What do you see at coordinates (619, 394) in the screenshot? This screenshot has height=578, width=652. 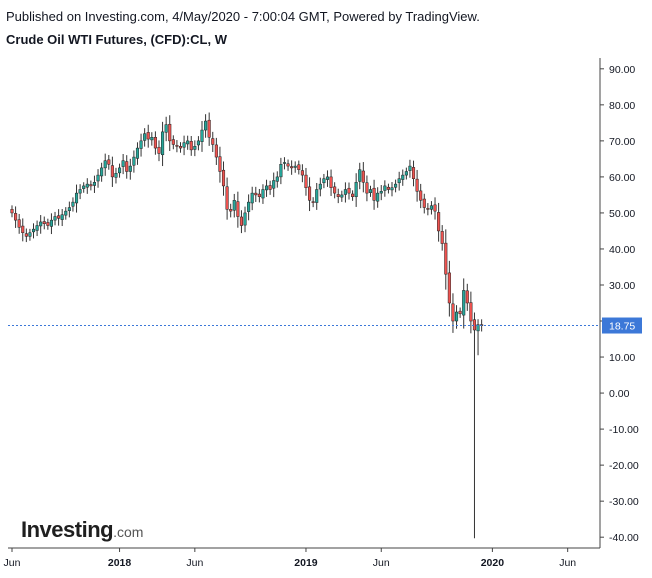 I see `y-tick-label: 0.00` at bounding box center [619, 394].